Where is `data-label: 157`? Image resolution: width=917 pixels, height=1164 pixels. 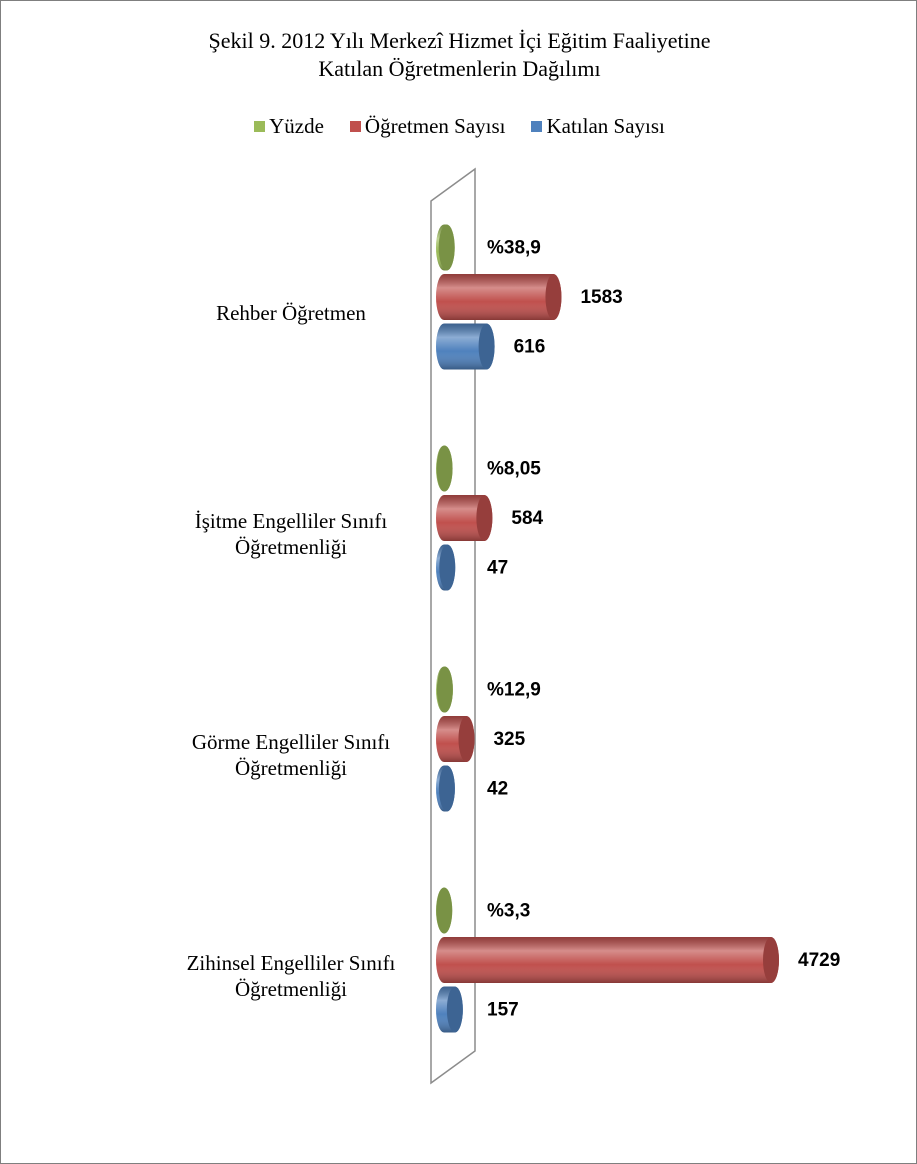
data-label: 157 is located at coordinates (503, 1010).